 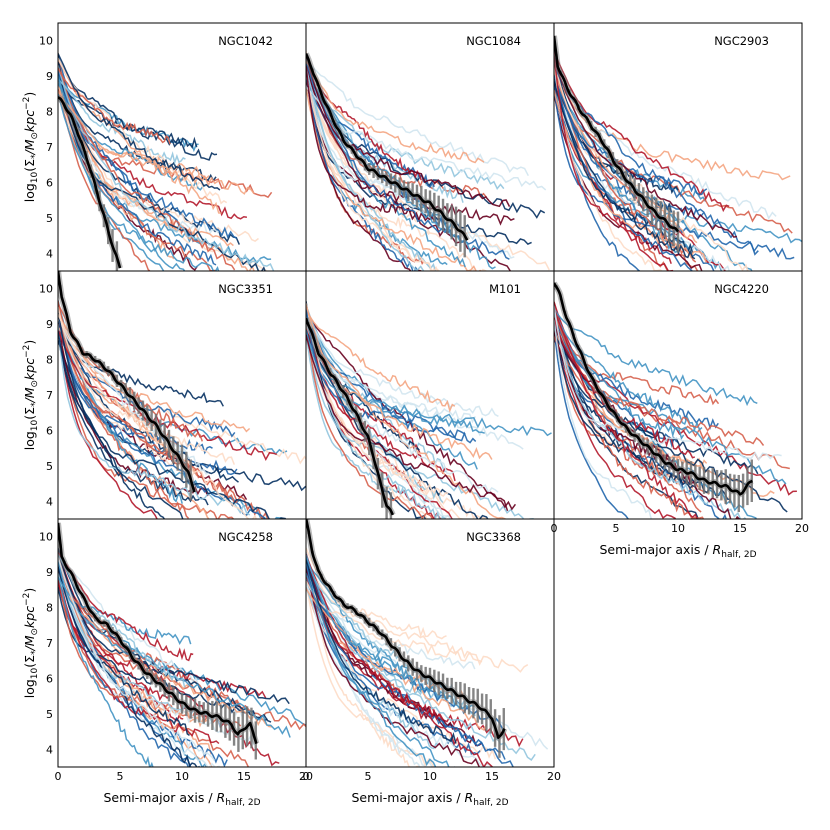 What do you see at coordinates (27, 103) in the screenshot?
I see `ylabel-d-sup: −2` at bounding box center [27, 103].